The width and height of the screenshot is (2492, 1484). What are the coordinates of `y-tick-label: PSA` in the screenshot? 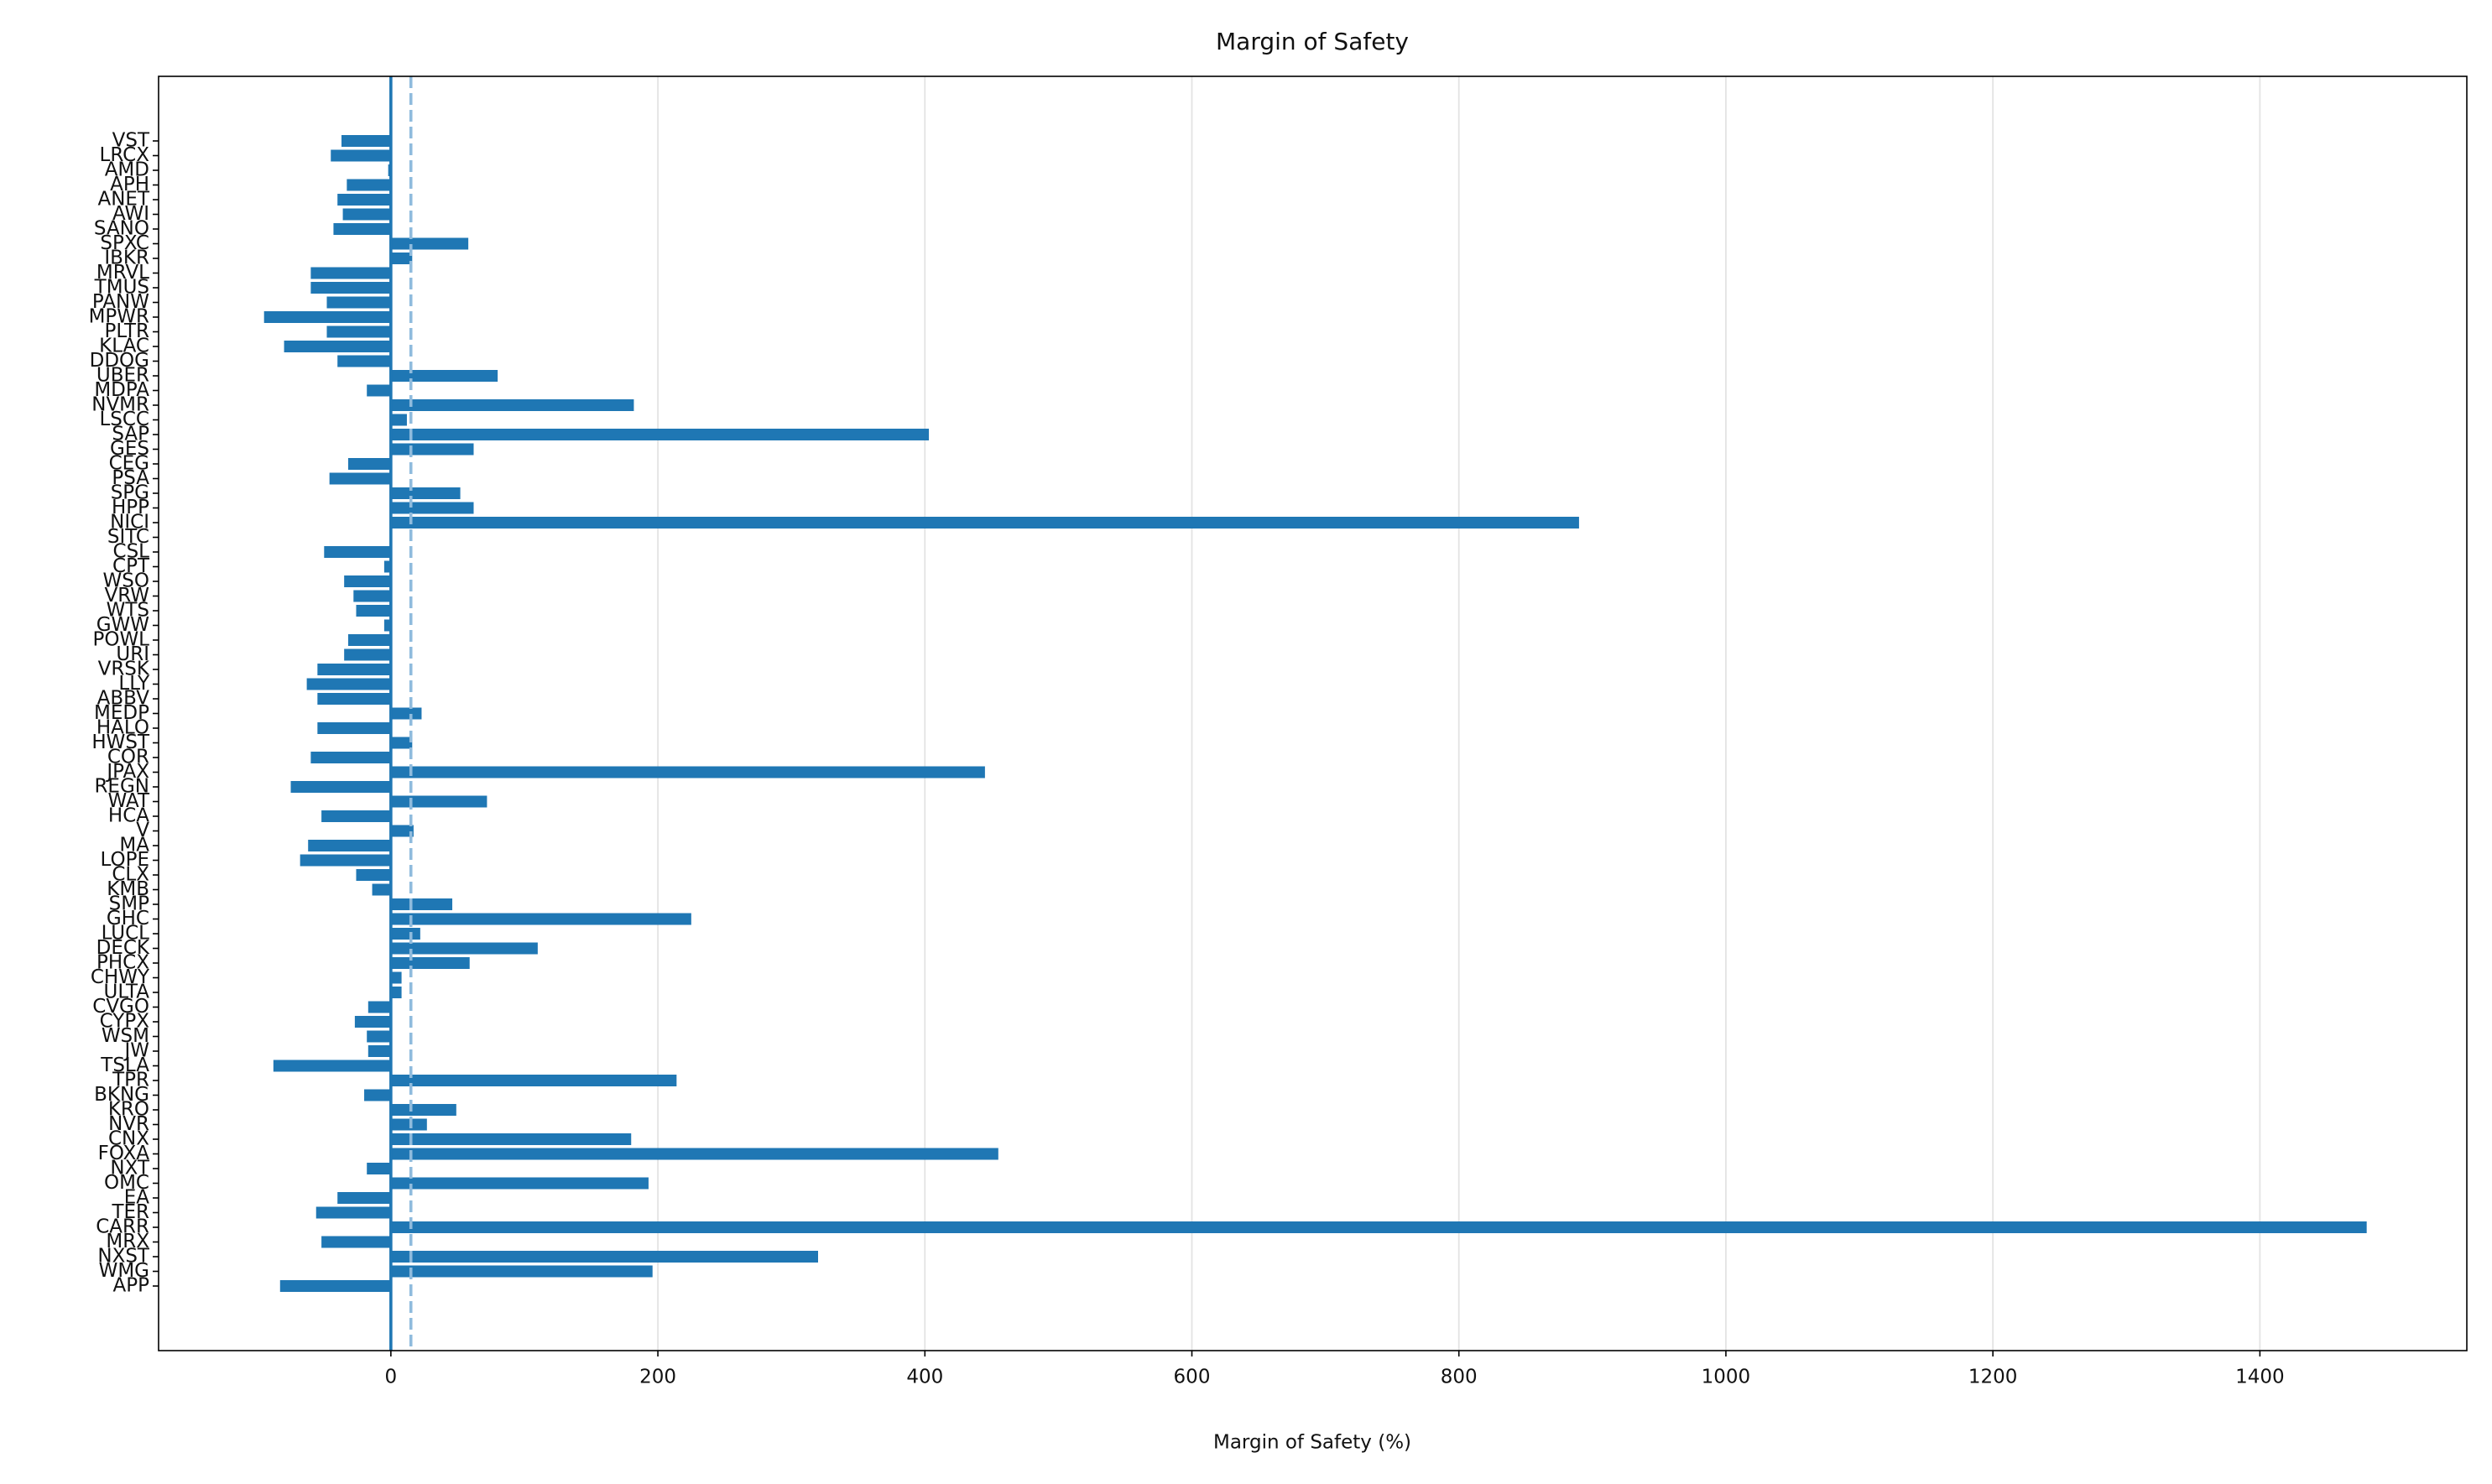 It's located at (130, 478).